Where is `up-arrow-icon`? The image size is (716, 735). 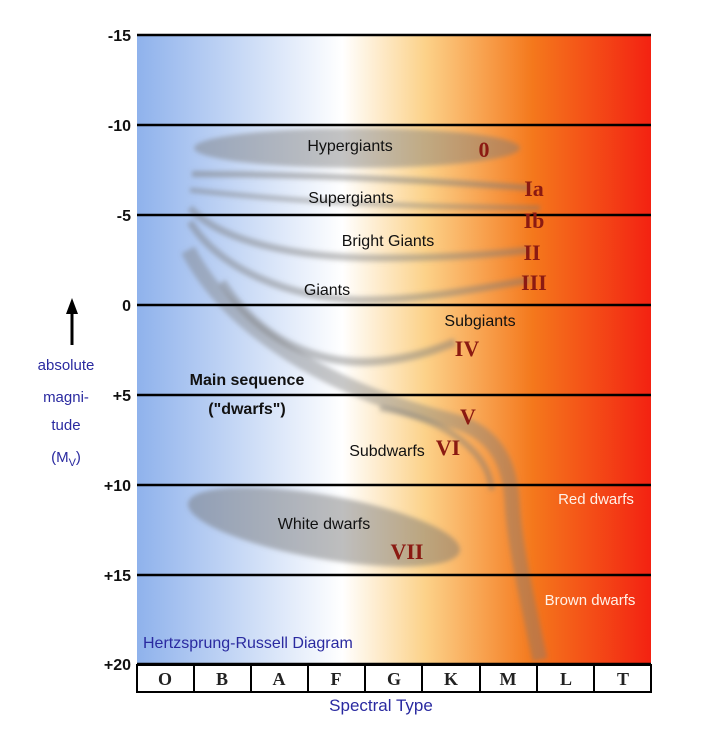
up-arrow-icon is located at coordinates (72, 321).